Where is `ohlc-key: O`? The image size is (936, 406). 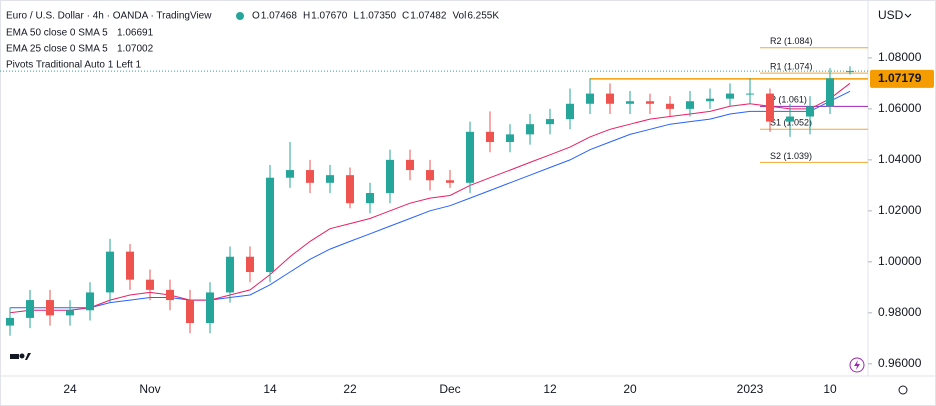 ohlc-key: O is located at coordinates (256, 16).